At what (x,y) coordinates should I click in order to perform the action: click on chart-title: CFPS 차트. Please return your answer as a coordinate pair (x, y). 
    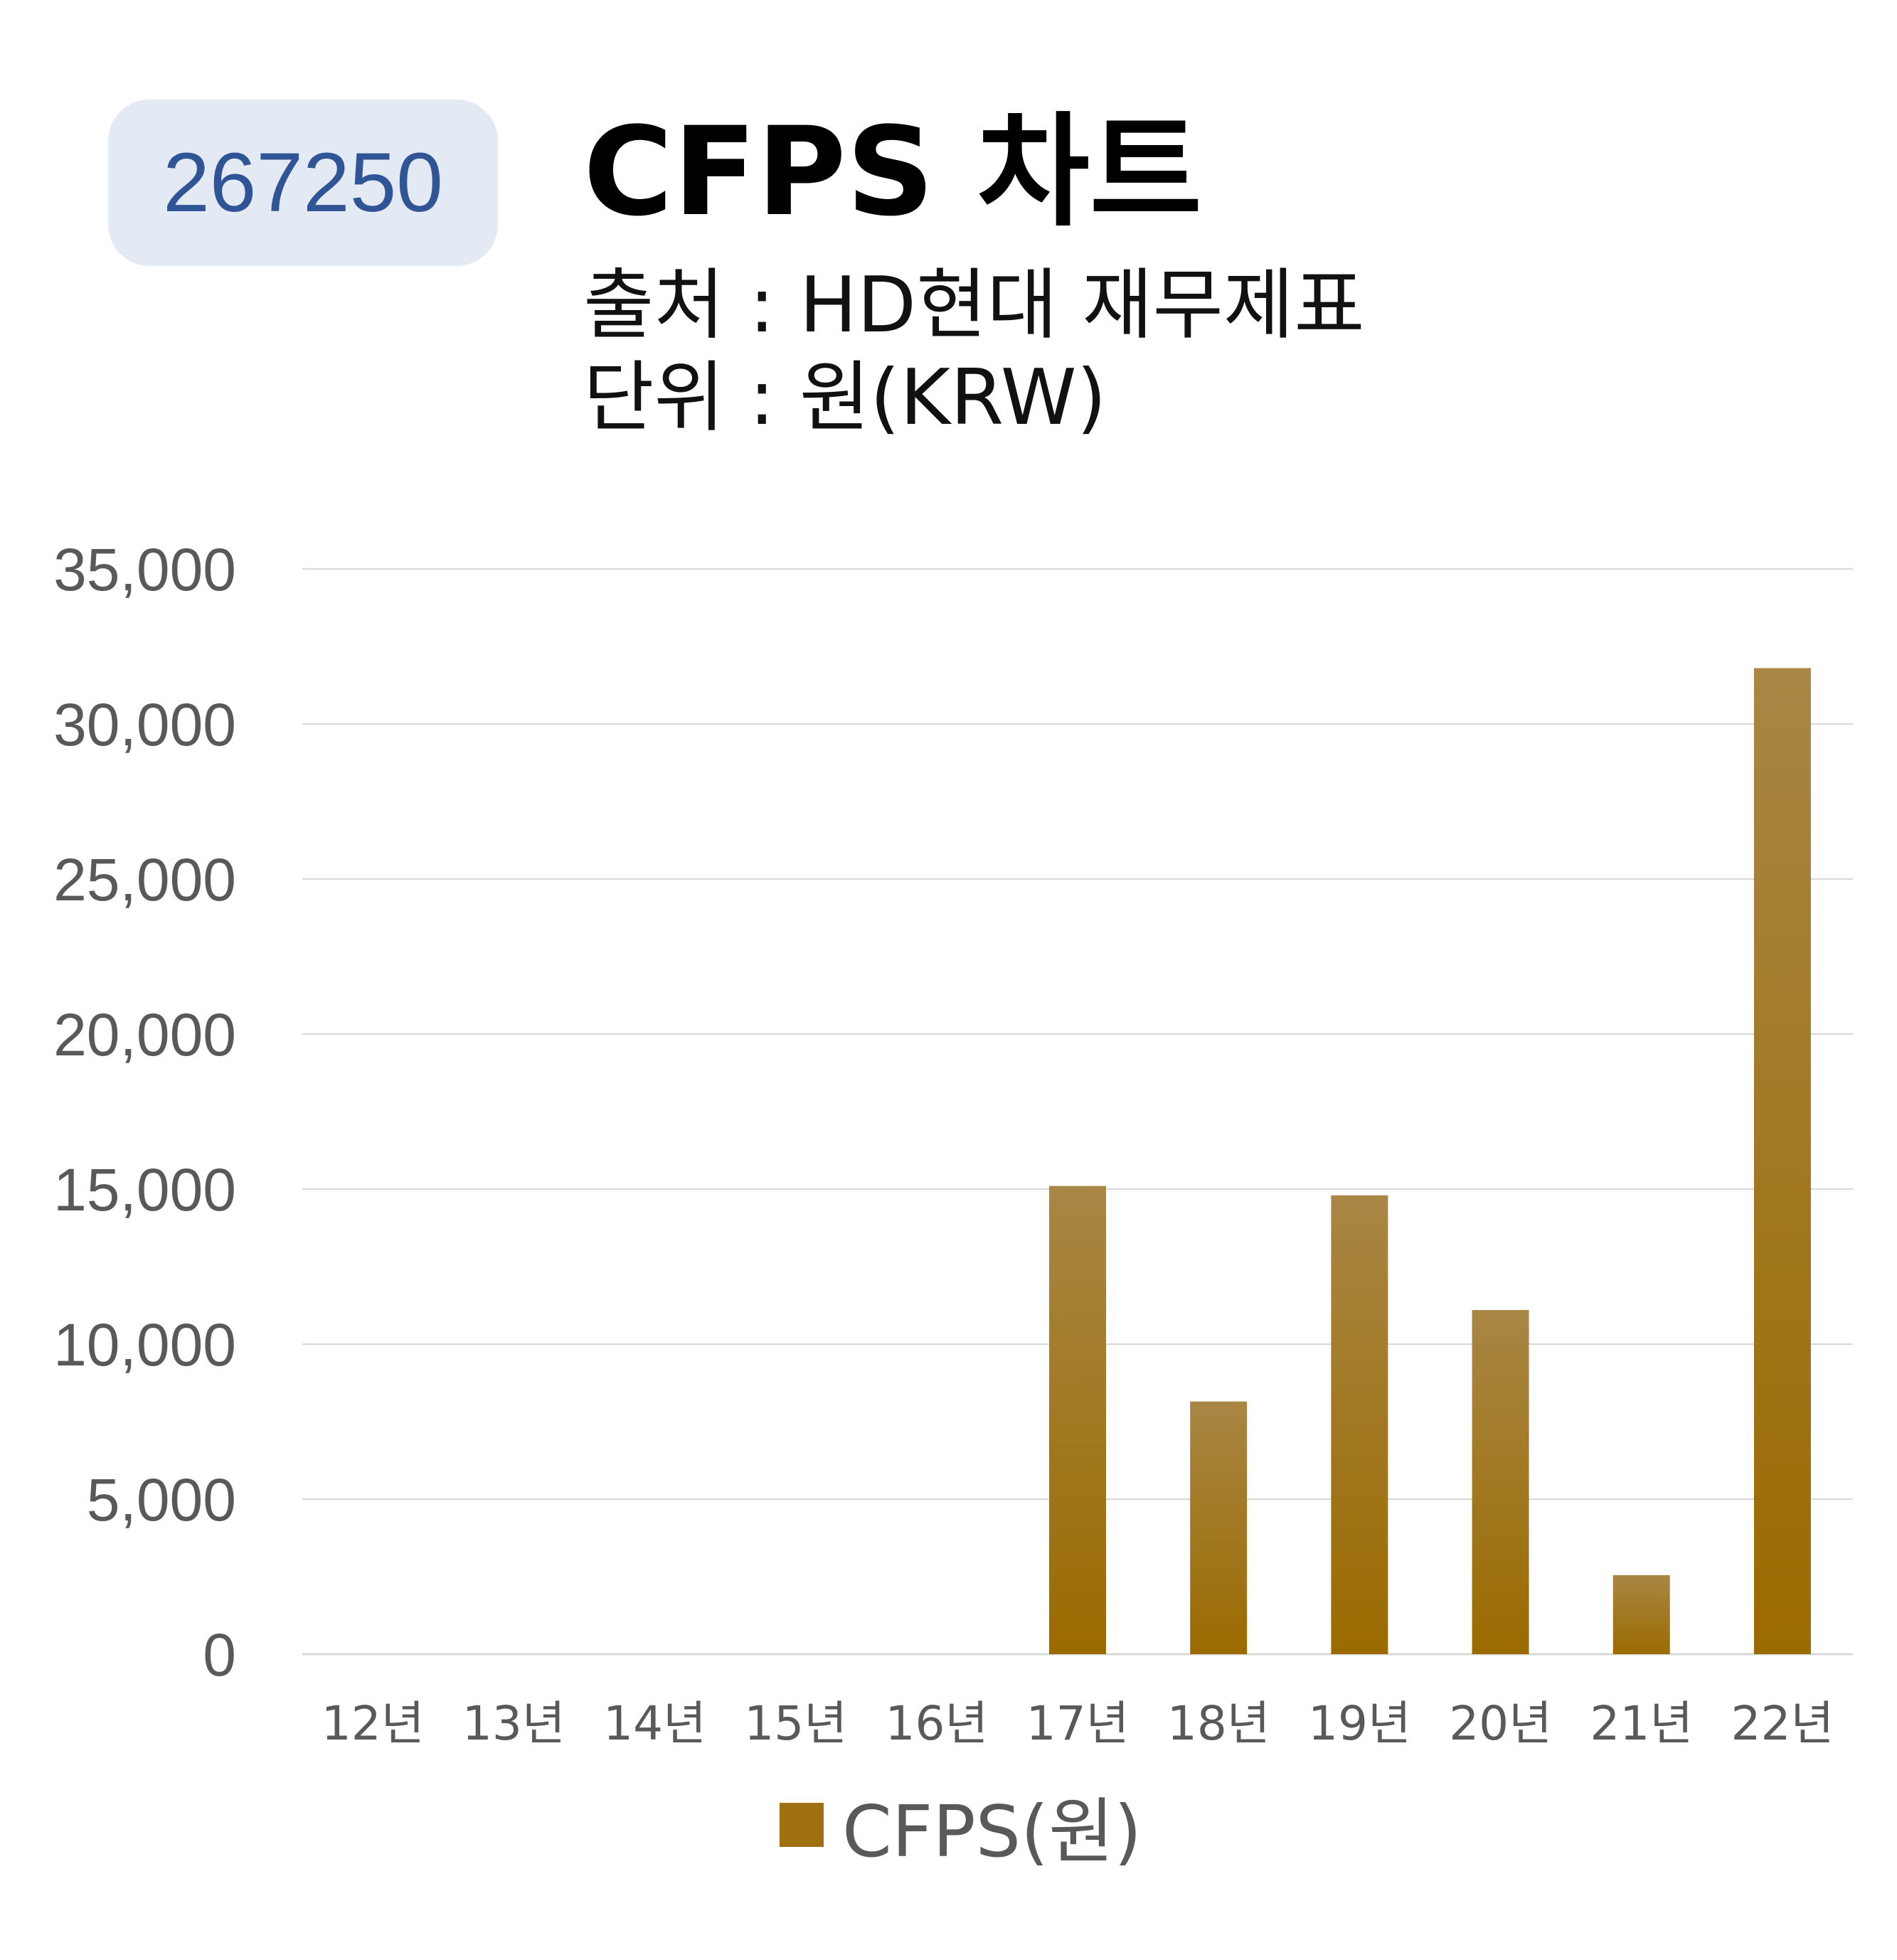
    Looking at the image, I should click on (893, 171).